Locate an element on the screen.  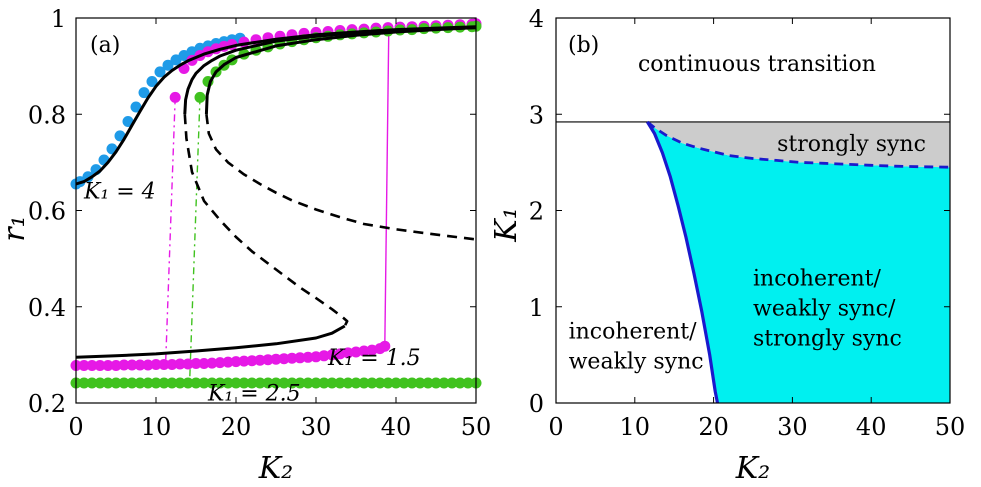
region-label-2: strongly sync is located at coordinates (851, 144).